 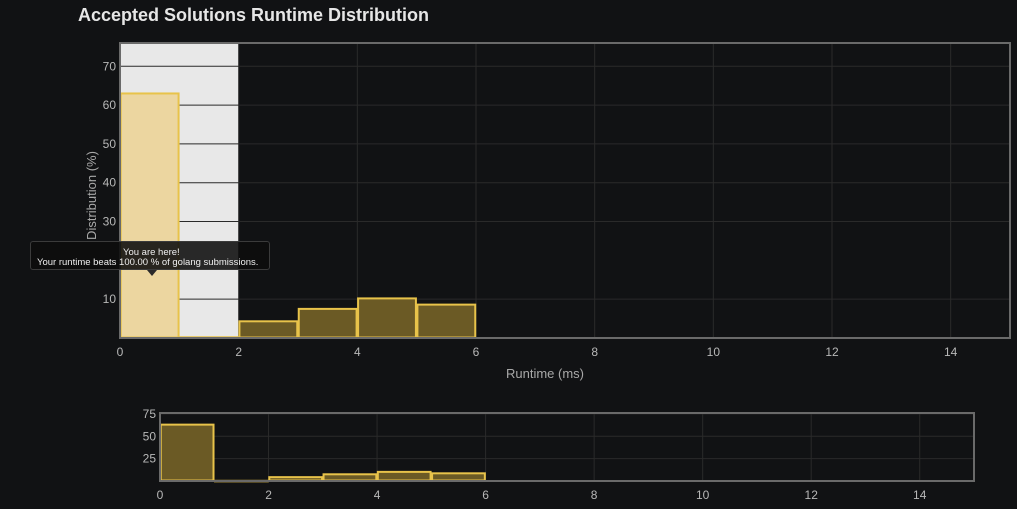 I want to click on overview-x-tick-label: 10, so click(x=703, y=495).